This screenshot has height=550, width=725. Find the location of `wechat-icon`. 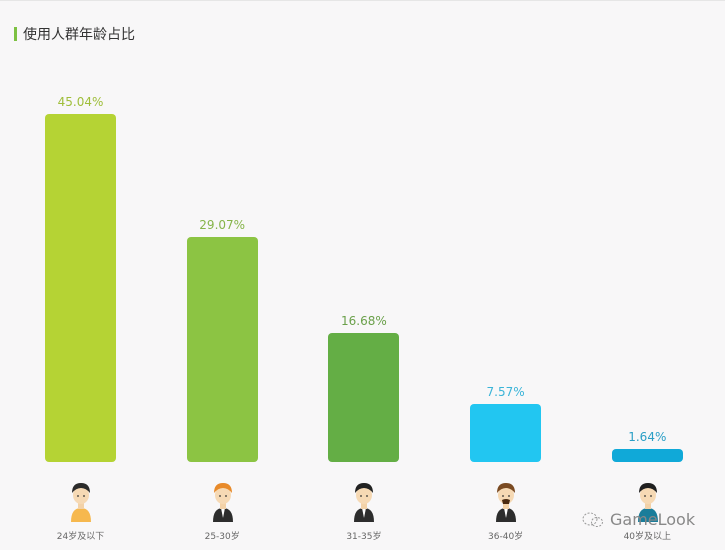

wechat-icon is located at coordinates (592, 519).